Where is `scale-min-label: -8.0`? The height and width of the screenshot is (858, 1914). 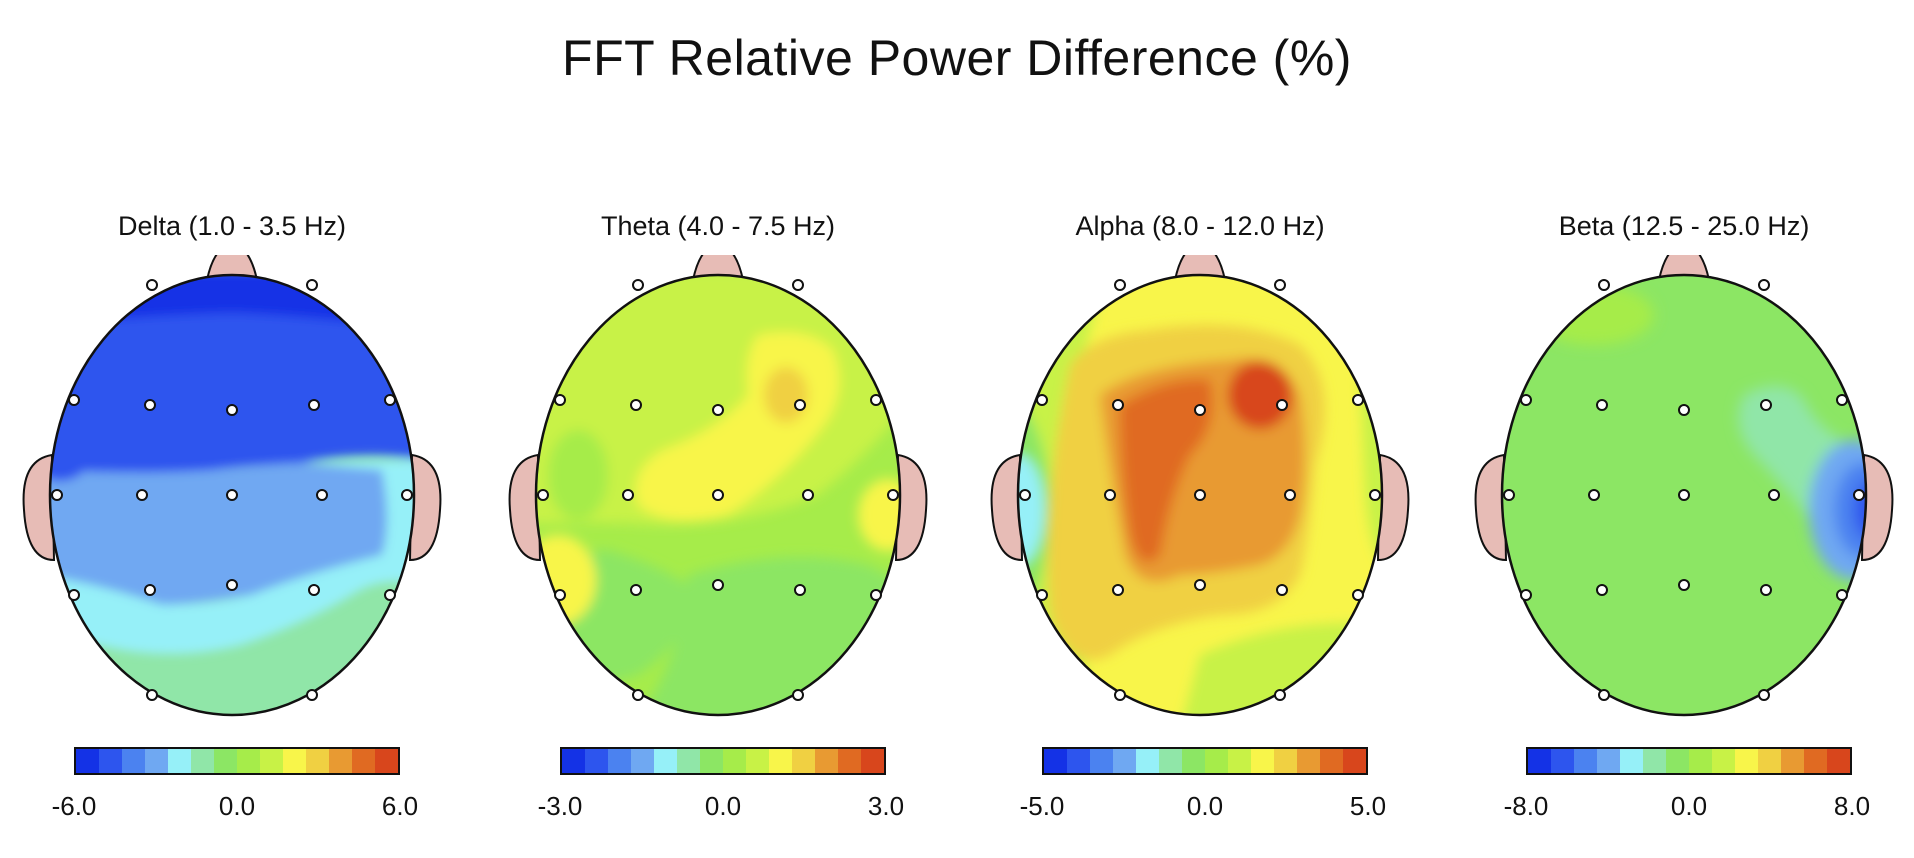
scale-min-label: -8.0 is located at coordinates (1526, 806).